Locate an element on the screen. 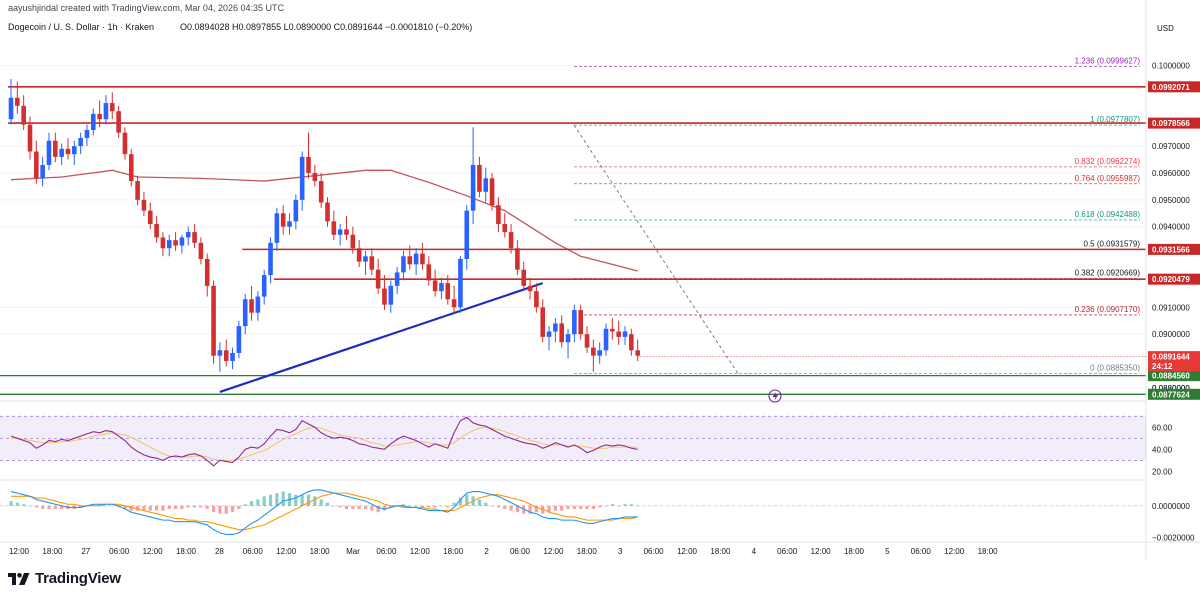 This screenshot has width=1200, height=600. trendline-group is located at coordinates (381, 337).